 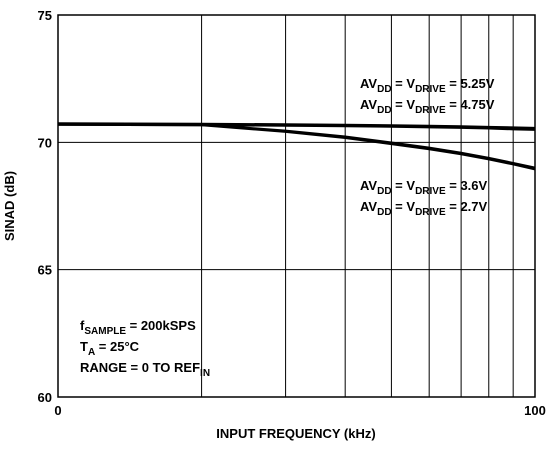 What do you see at coordinates (467, 206) in the screenshot?
I see `series-label-part: = 2.7V` at bounding box center [467, 206].